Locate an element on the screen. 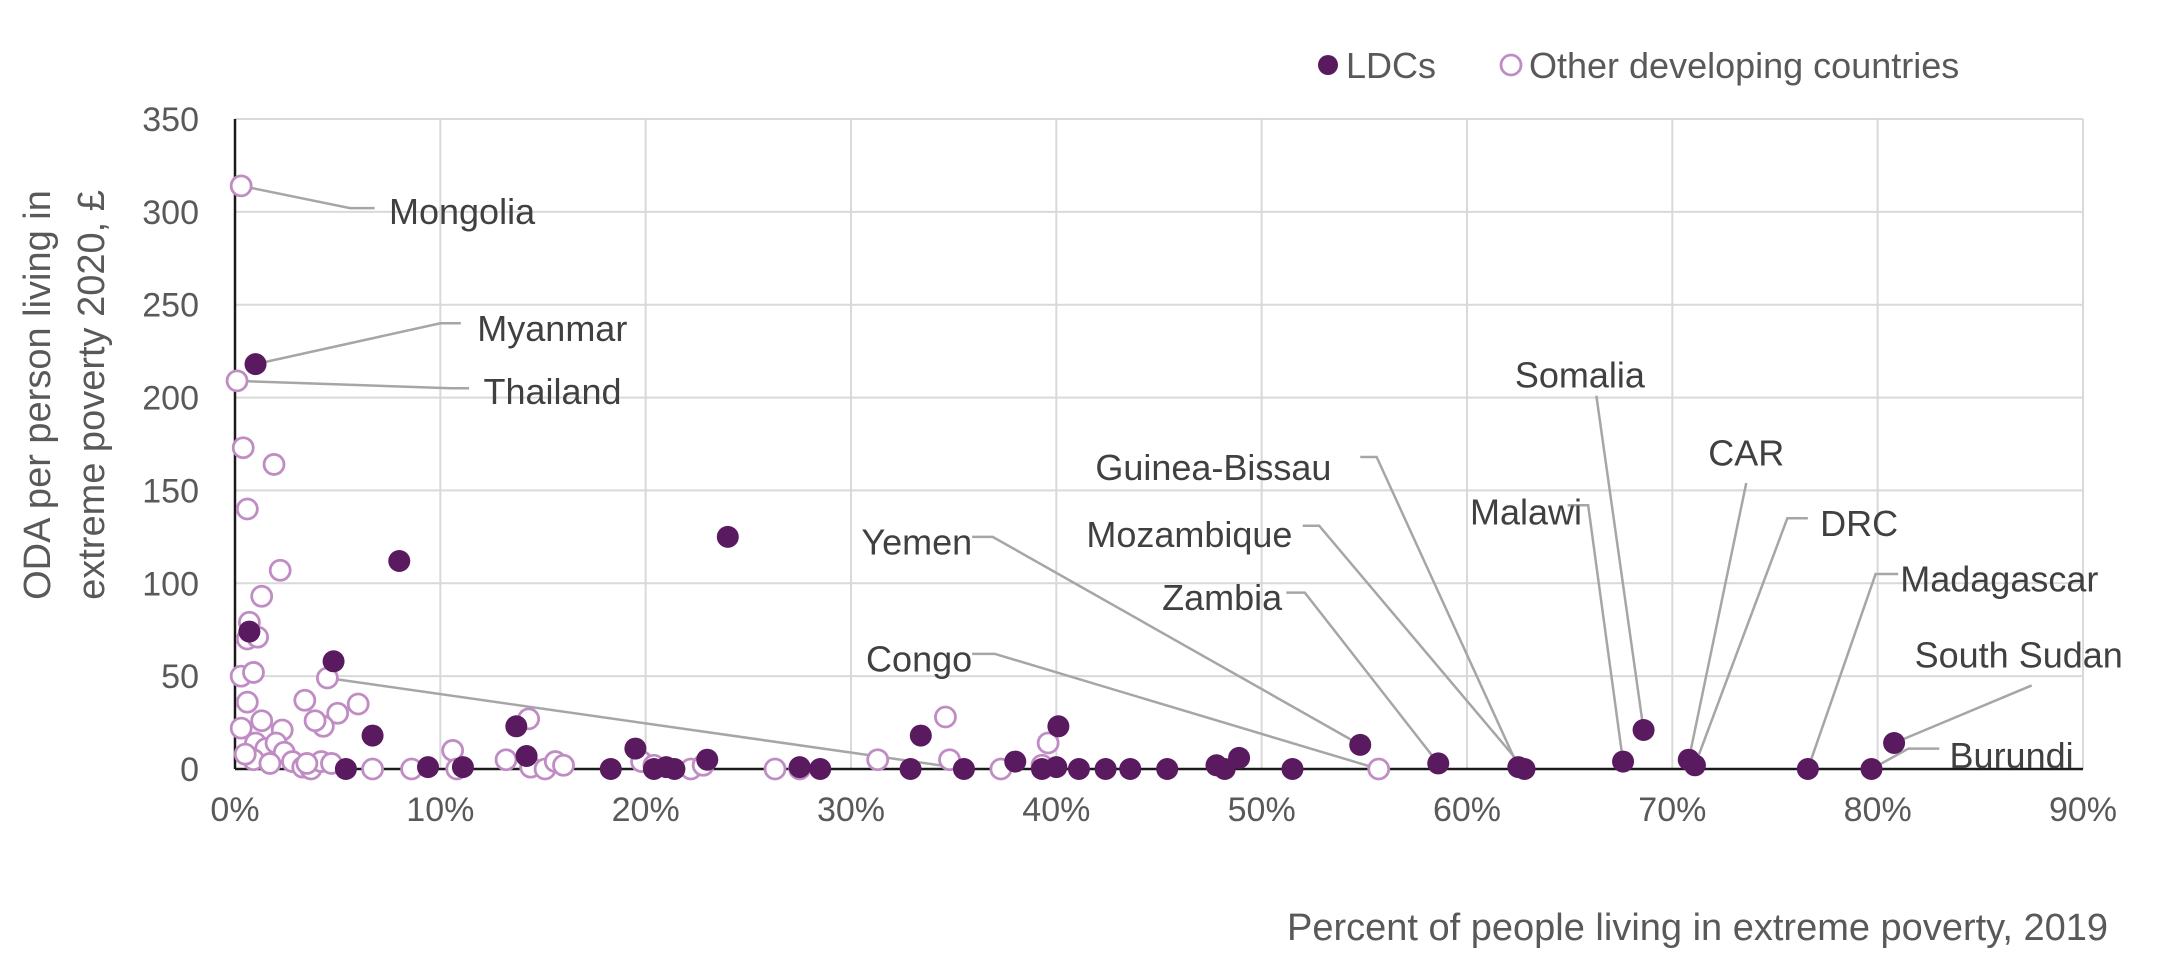 The image size is (2183, 957). x-tick-label: 0% is located at coordinates (234, 810).